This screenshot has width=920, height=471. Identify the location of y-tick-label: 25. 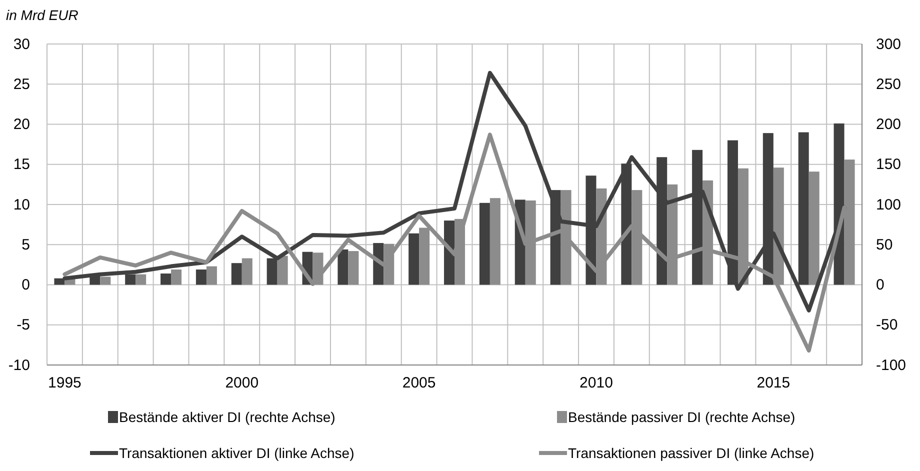
(21, 84).